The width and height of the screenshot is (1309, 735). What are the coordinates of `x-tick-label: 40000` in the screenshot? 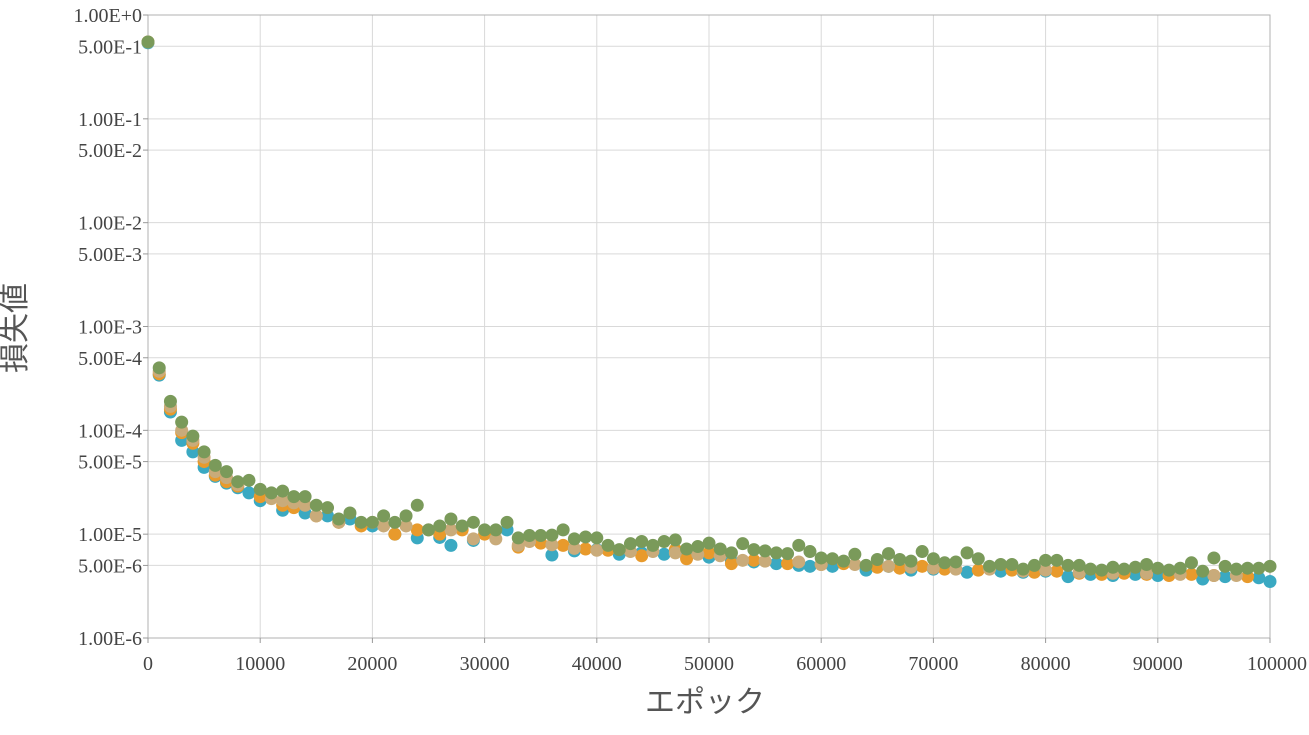 It's located at (597, 664).